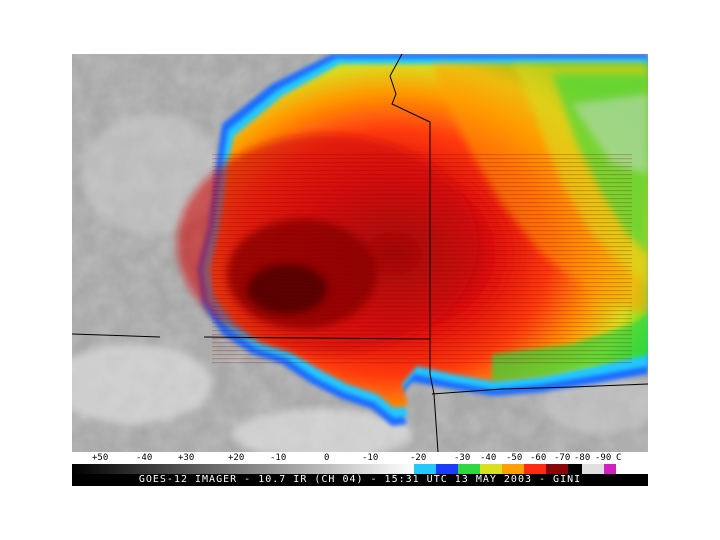 The width and height of the screenshot is (720, 540). What do you see at coordinates (562, 458) in the screenshot?
I see `scale-label: -70` at bounding box center [562, 458].